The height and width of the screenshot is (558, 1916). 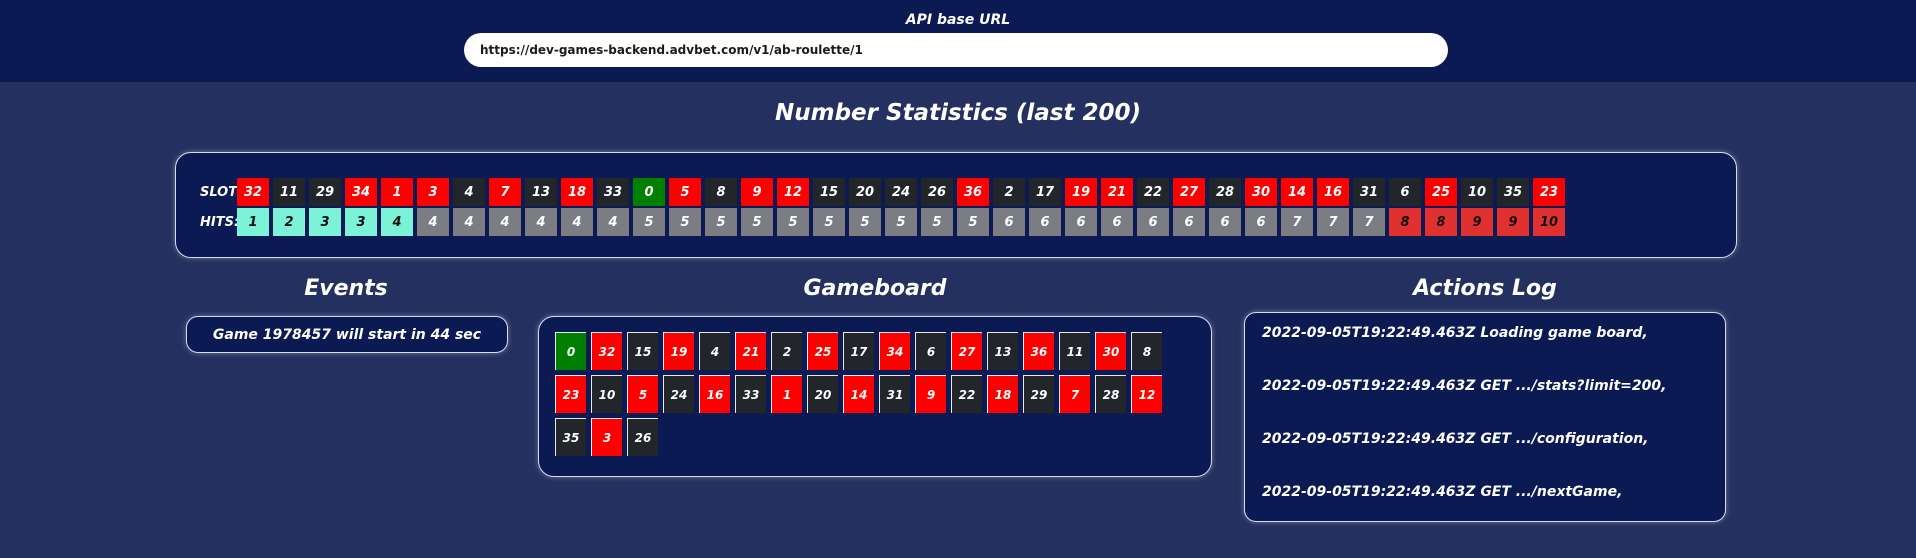 I want to click on gameboard-cell: 33, so click(x=750, y=394).